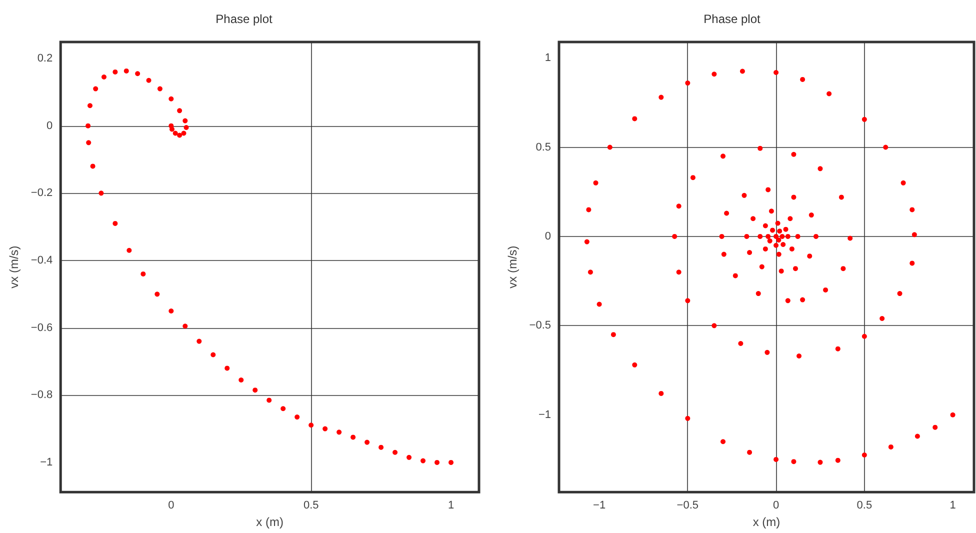 Image resolution: width=976 pixels, height=533 pixels. What do you see at coordinates (45, 58) in the screenshot?
I see `y-tick-label: 0.2` at bounding box center [45, 58].